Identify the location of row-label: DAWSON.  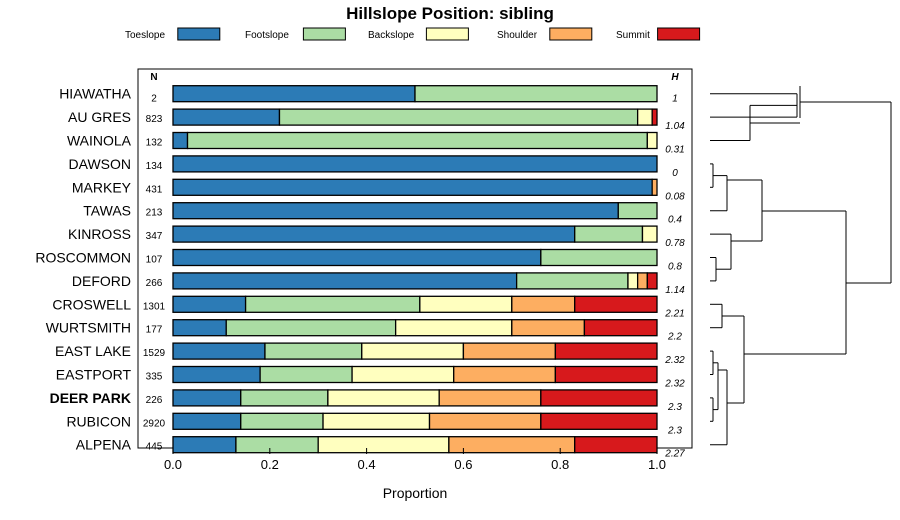
(100, 164).